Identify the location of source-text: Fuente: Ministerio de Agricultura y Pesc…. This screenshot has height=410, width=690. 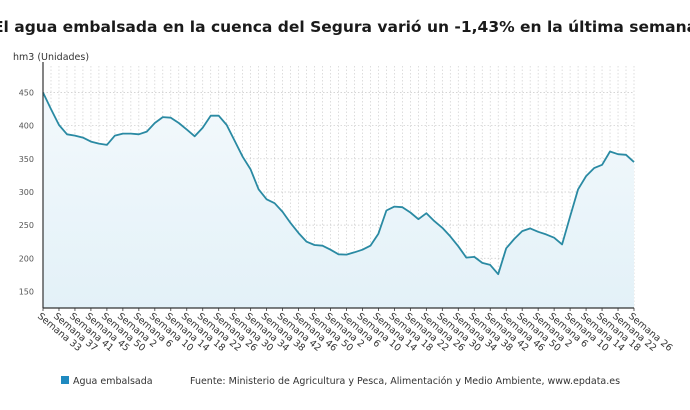
(405, 381).